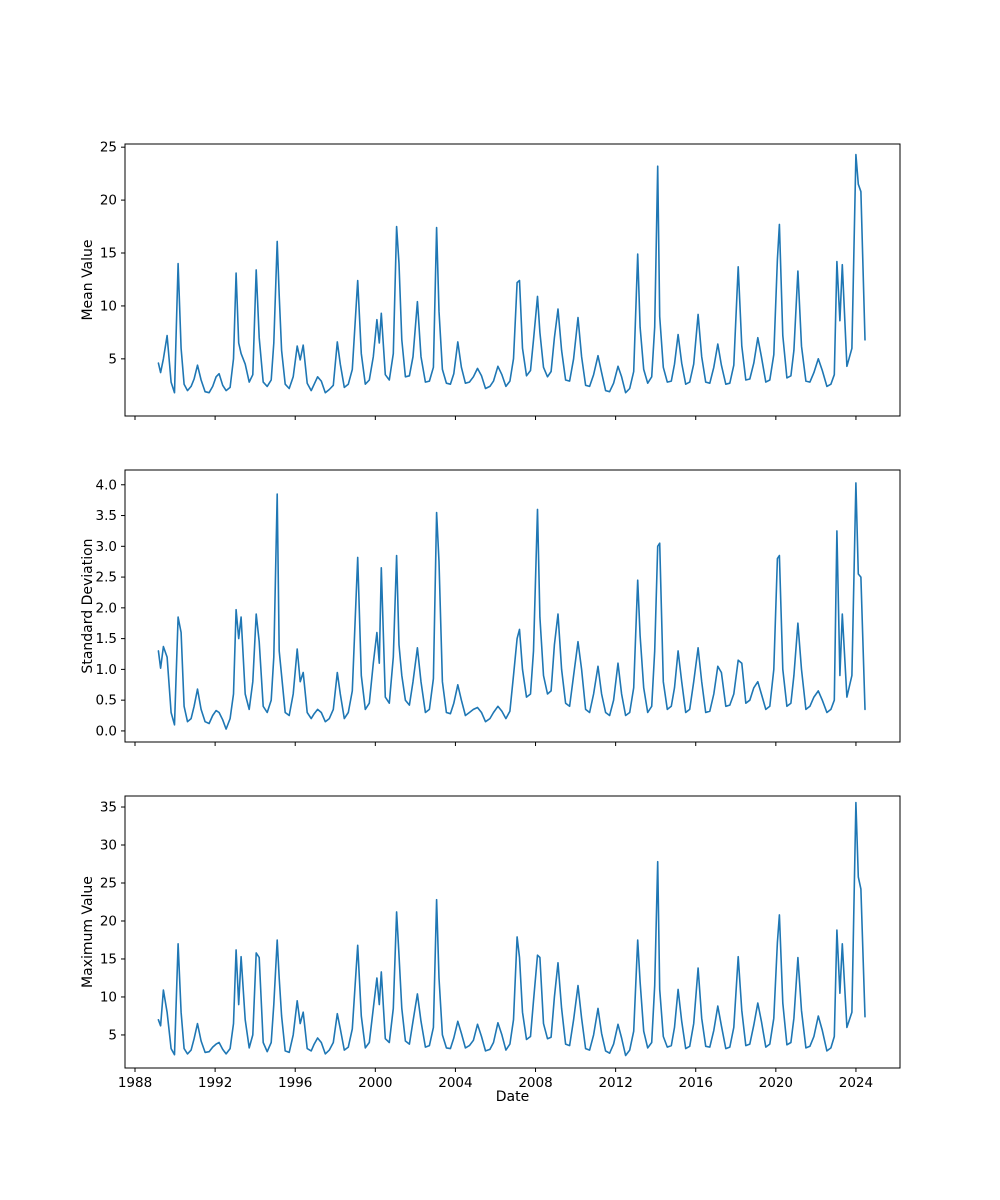  I want to click on xlabel-date: Date, so click(512, 1097).